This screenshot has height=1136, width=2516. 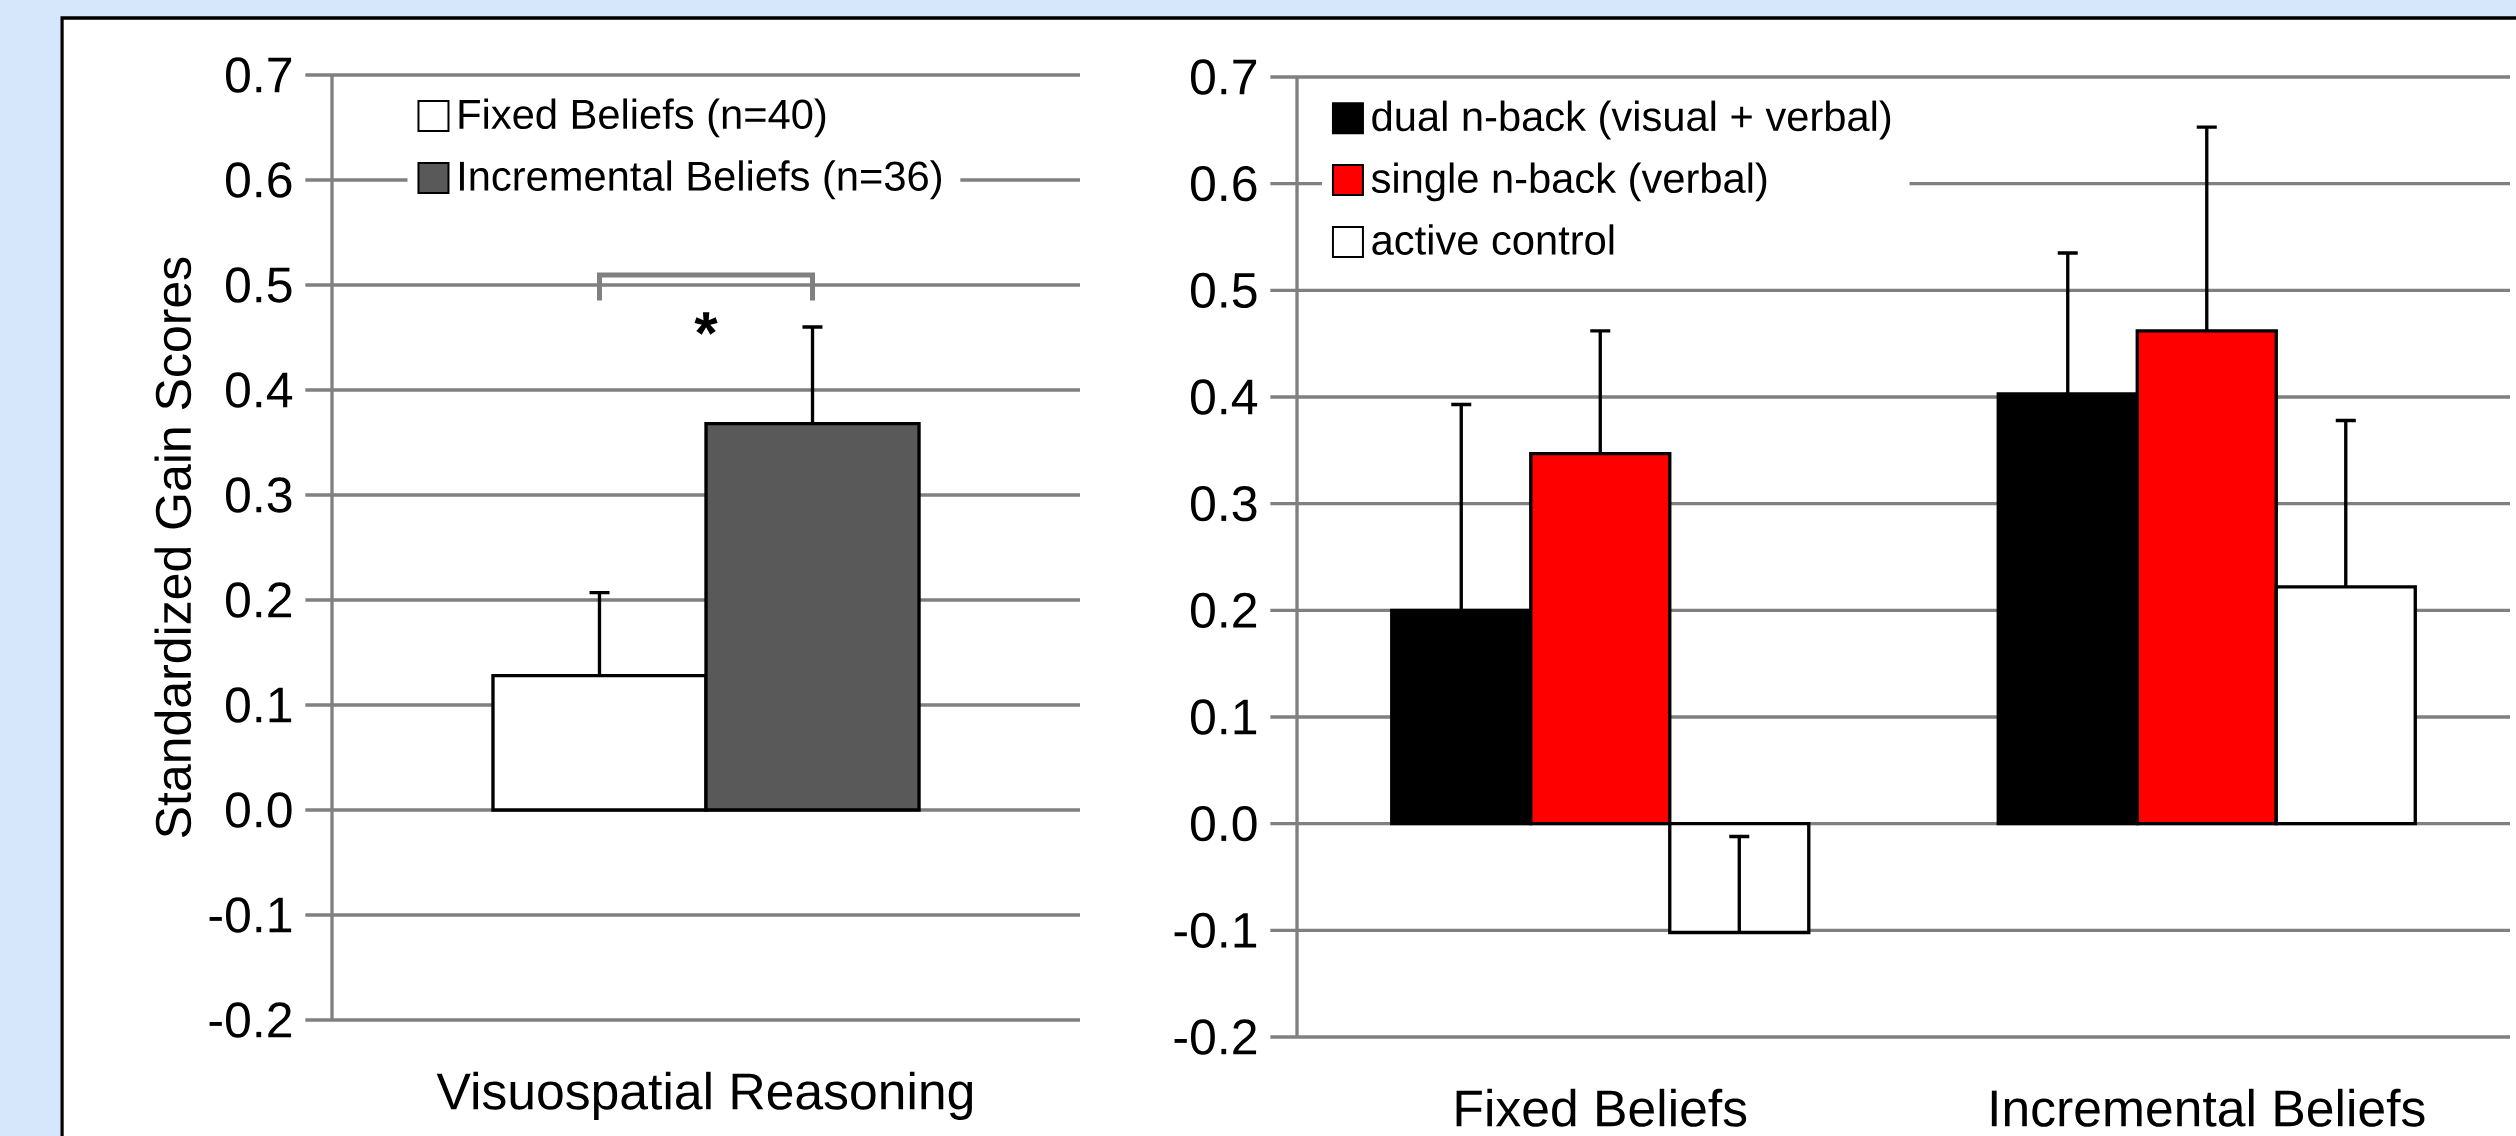 I want to click on x-tick-label: Incremental Beliefs, so click(x=2208, y=1107).